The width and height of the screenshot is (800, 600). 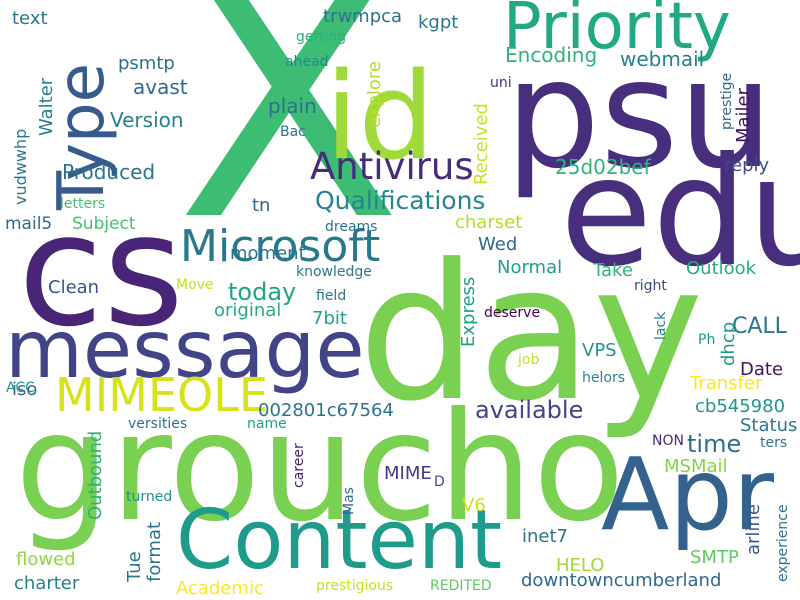 What do you see at coordinates (220, 588) in the screenshot?
I see `word: Academic` at bounding box center [220, 588].